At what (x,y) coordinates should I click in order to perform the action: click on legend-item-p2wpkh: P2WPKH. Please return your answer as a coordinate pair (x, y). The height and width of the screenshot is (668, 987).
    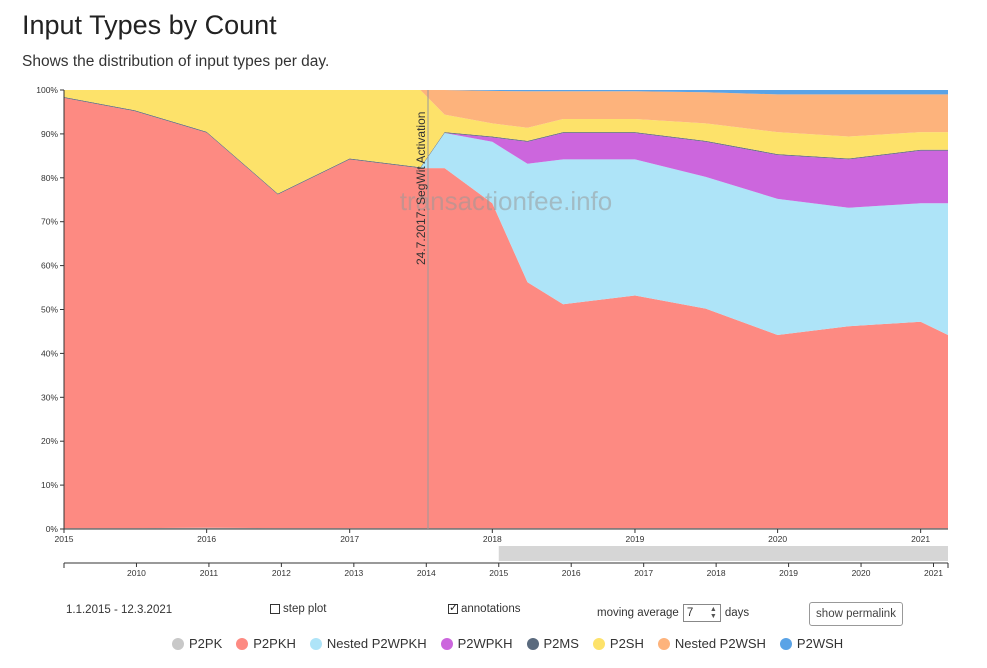
    Looking at the image, I should click on (476, 643).